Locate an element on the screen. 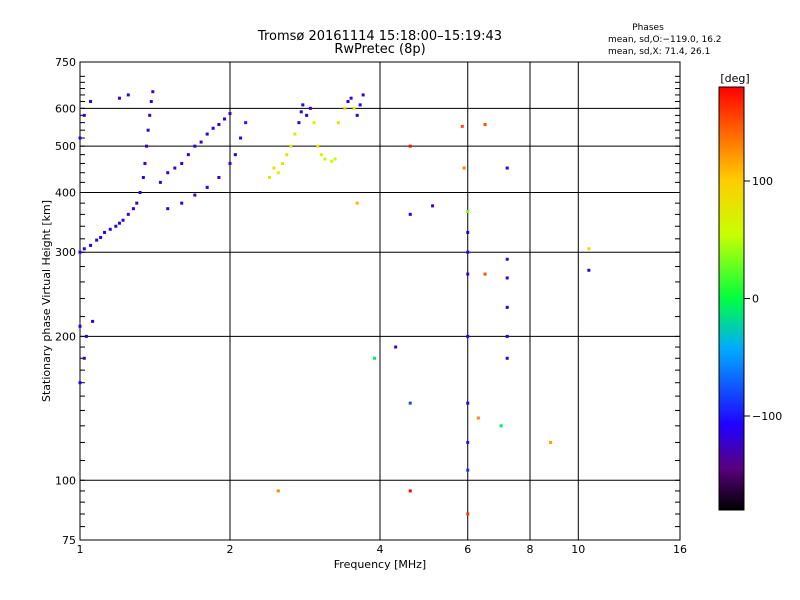  x-tick-label: 8 is located at coordinates (530, 549).